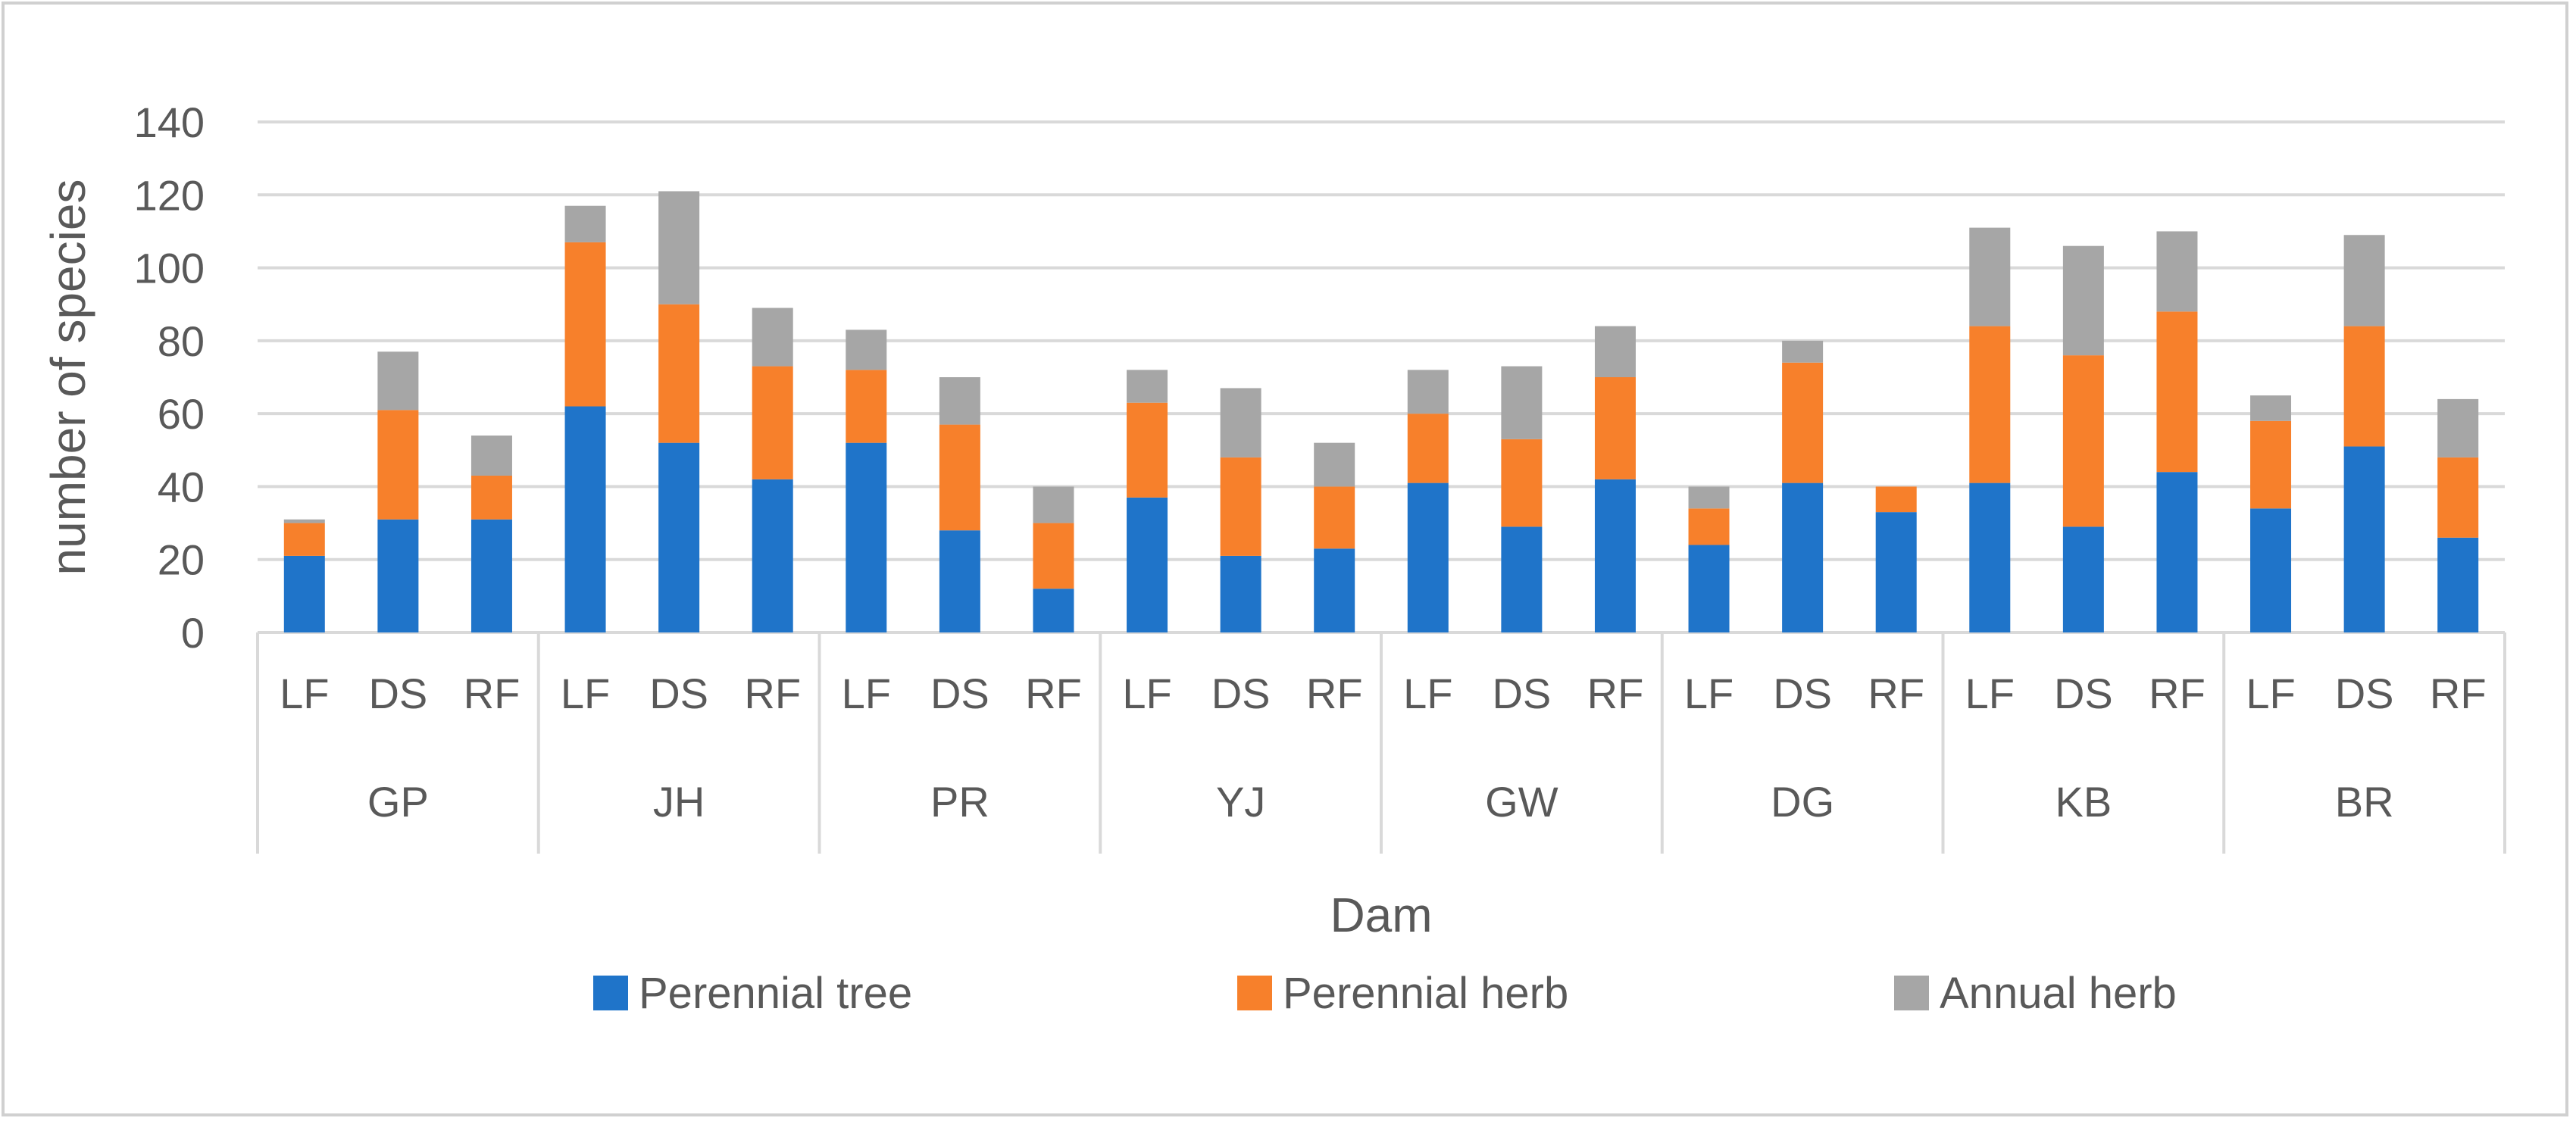  Describe the element at coordinates (181, 341) in the screenshot. I see `y-tick-label: 80` at that location.